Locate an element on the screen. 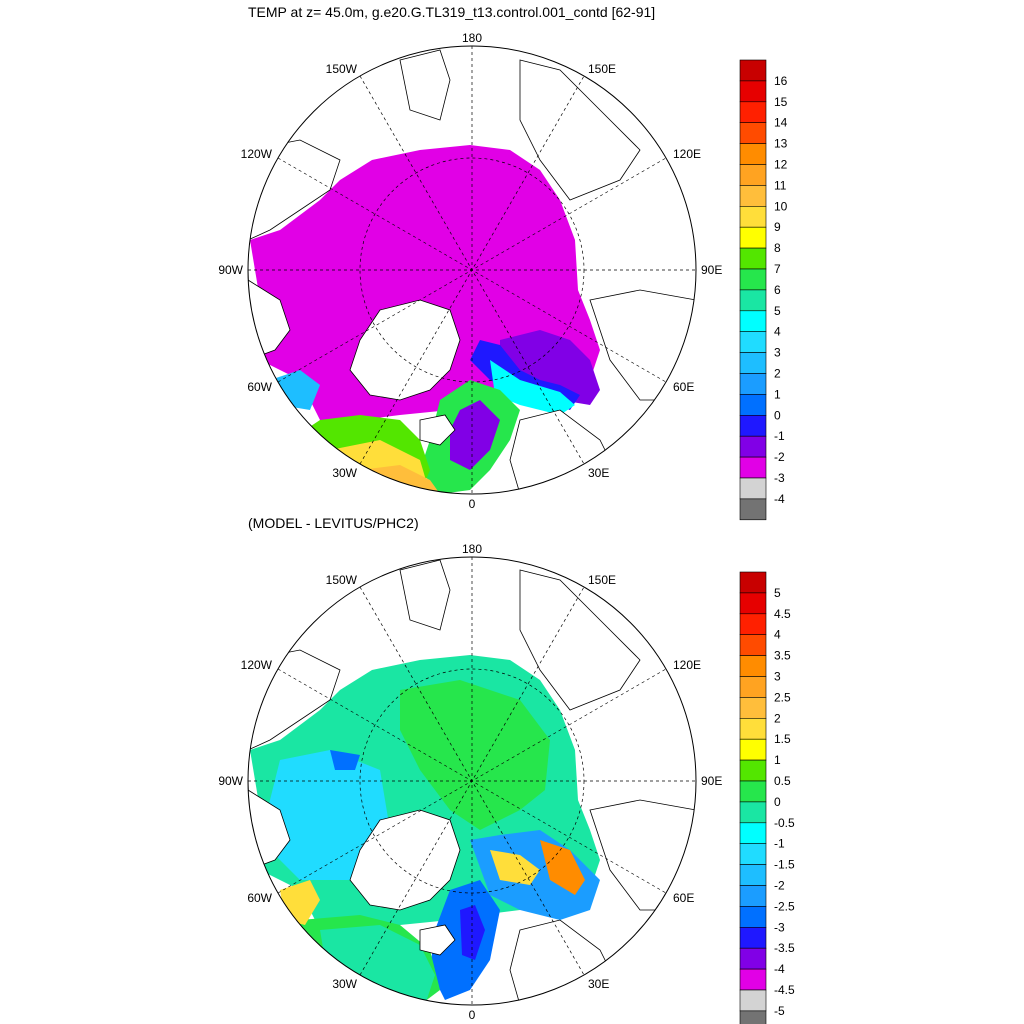  top-colorbar-label: 13 is located at coordinates (781, 144).